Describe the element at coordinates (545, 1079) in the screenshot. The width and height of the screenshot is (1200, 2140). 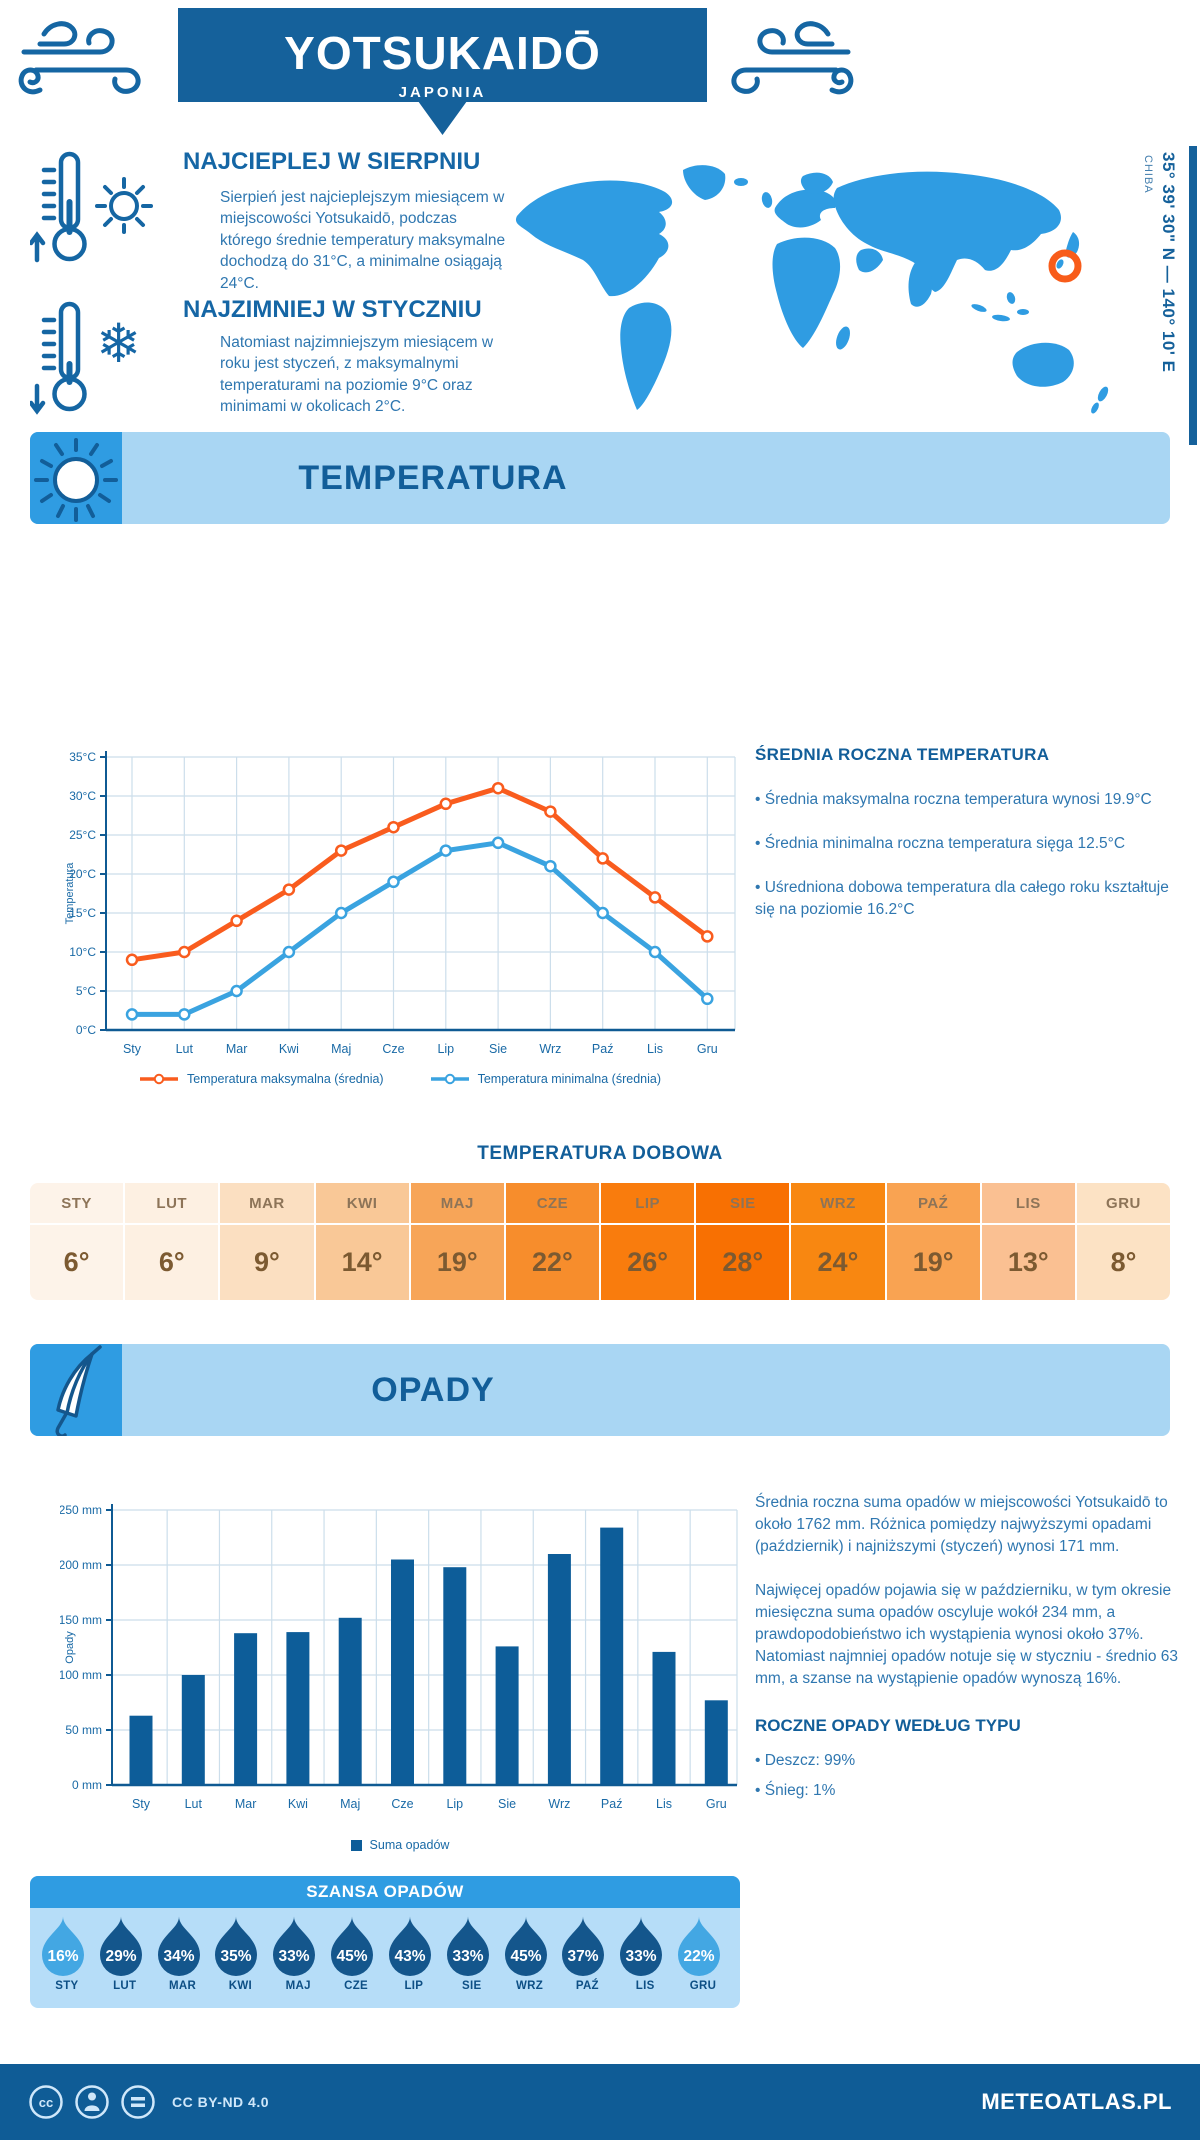
I see `legend-item: Temperatura minimalna (średnia)` at that location.